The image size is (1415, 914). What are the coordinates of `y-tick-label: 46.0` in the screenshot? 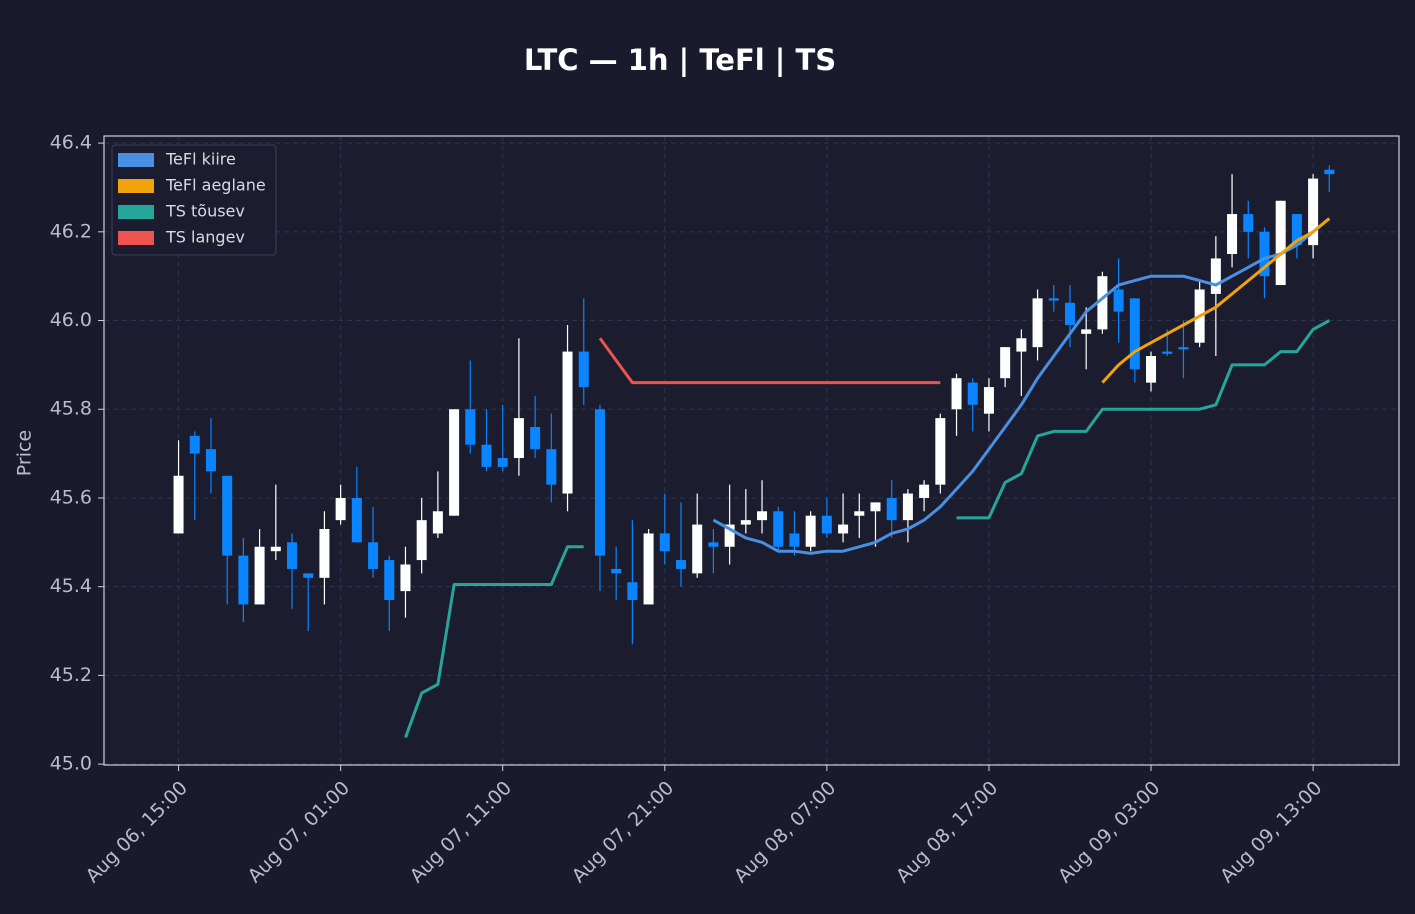 It's located at (71, 320).